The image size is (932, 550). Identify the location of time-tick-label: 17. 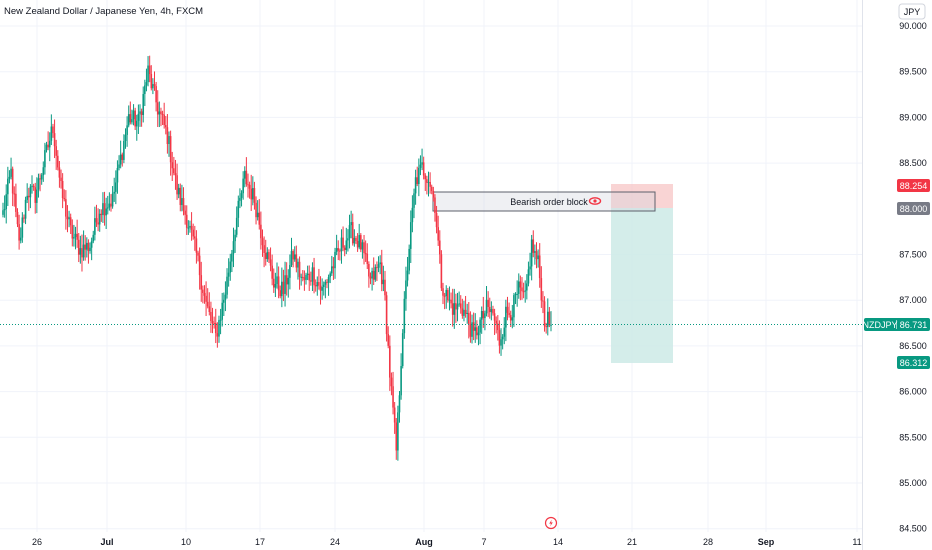
(260, 542).